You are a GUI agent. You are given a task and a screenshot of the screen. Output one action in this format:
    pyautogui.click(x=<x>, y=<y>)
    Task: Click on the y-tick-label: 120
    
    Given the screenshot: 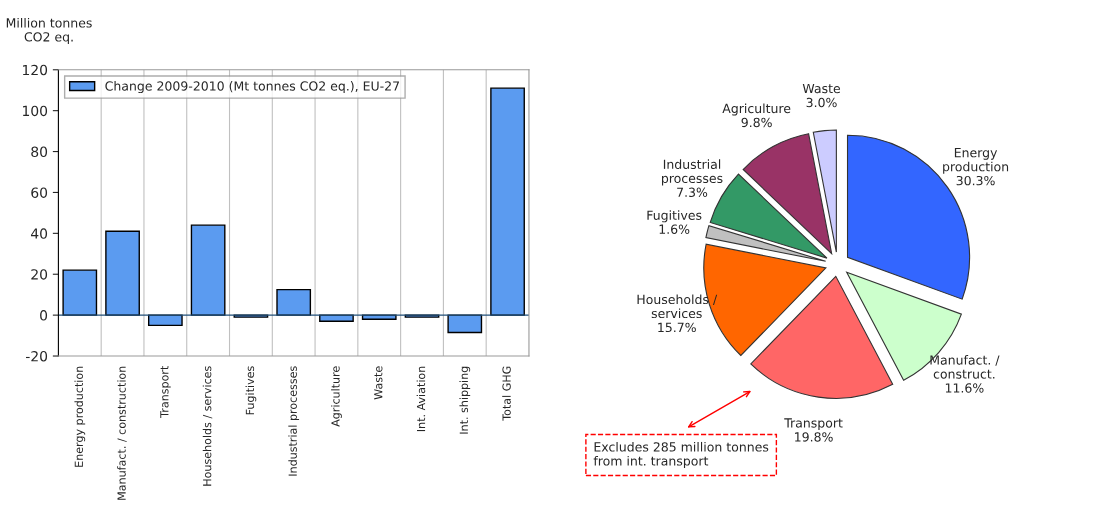 What is the action you would take?
    pyautogui.click(x=35, y=70)
    